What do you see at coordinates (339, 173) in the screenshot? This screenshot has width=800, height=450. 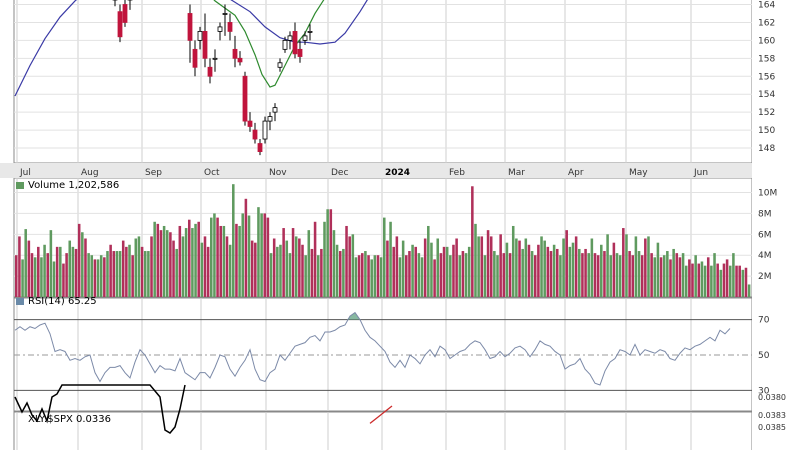 I see `x-tick-label: Dec` at bounding box center [339, 173].